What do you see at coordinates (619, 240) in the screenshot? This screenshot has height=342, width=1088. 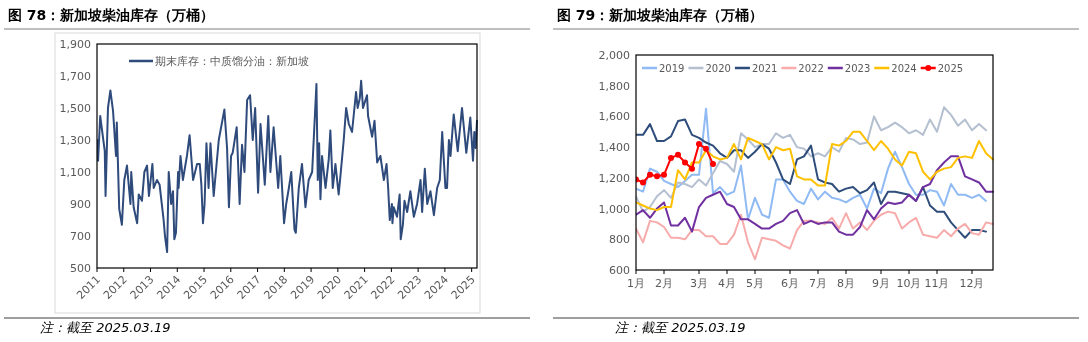 I see `y-tick-label: 800` at bounding box center [619, 240].